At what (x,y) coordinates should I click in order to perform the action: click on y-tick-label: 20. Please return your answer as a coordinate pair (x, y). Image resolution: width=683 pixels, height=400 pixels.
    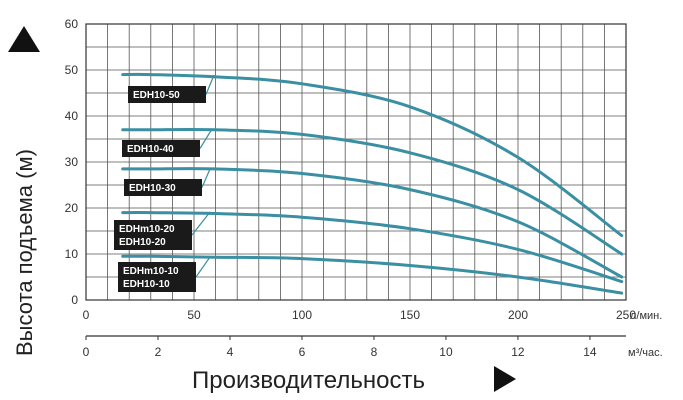
    Looking at the image, I should click on (72, 208).